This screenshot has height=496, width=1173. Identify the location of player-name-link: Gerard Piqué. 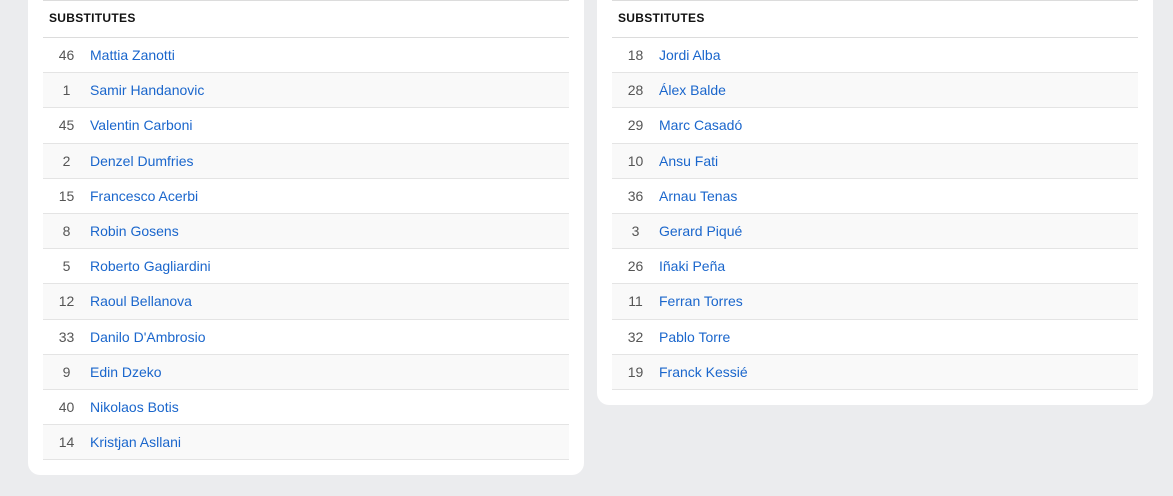
(701, 231).